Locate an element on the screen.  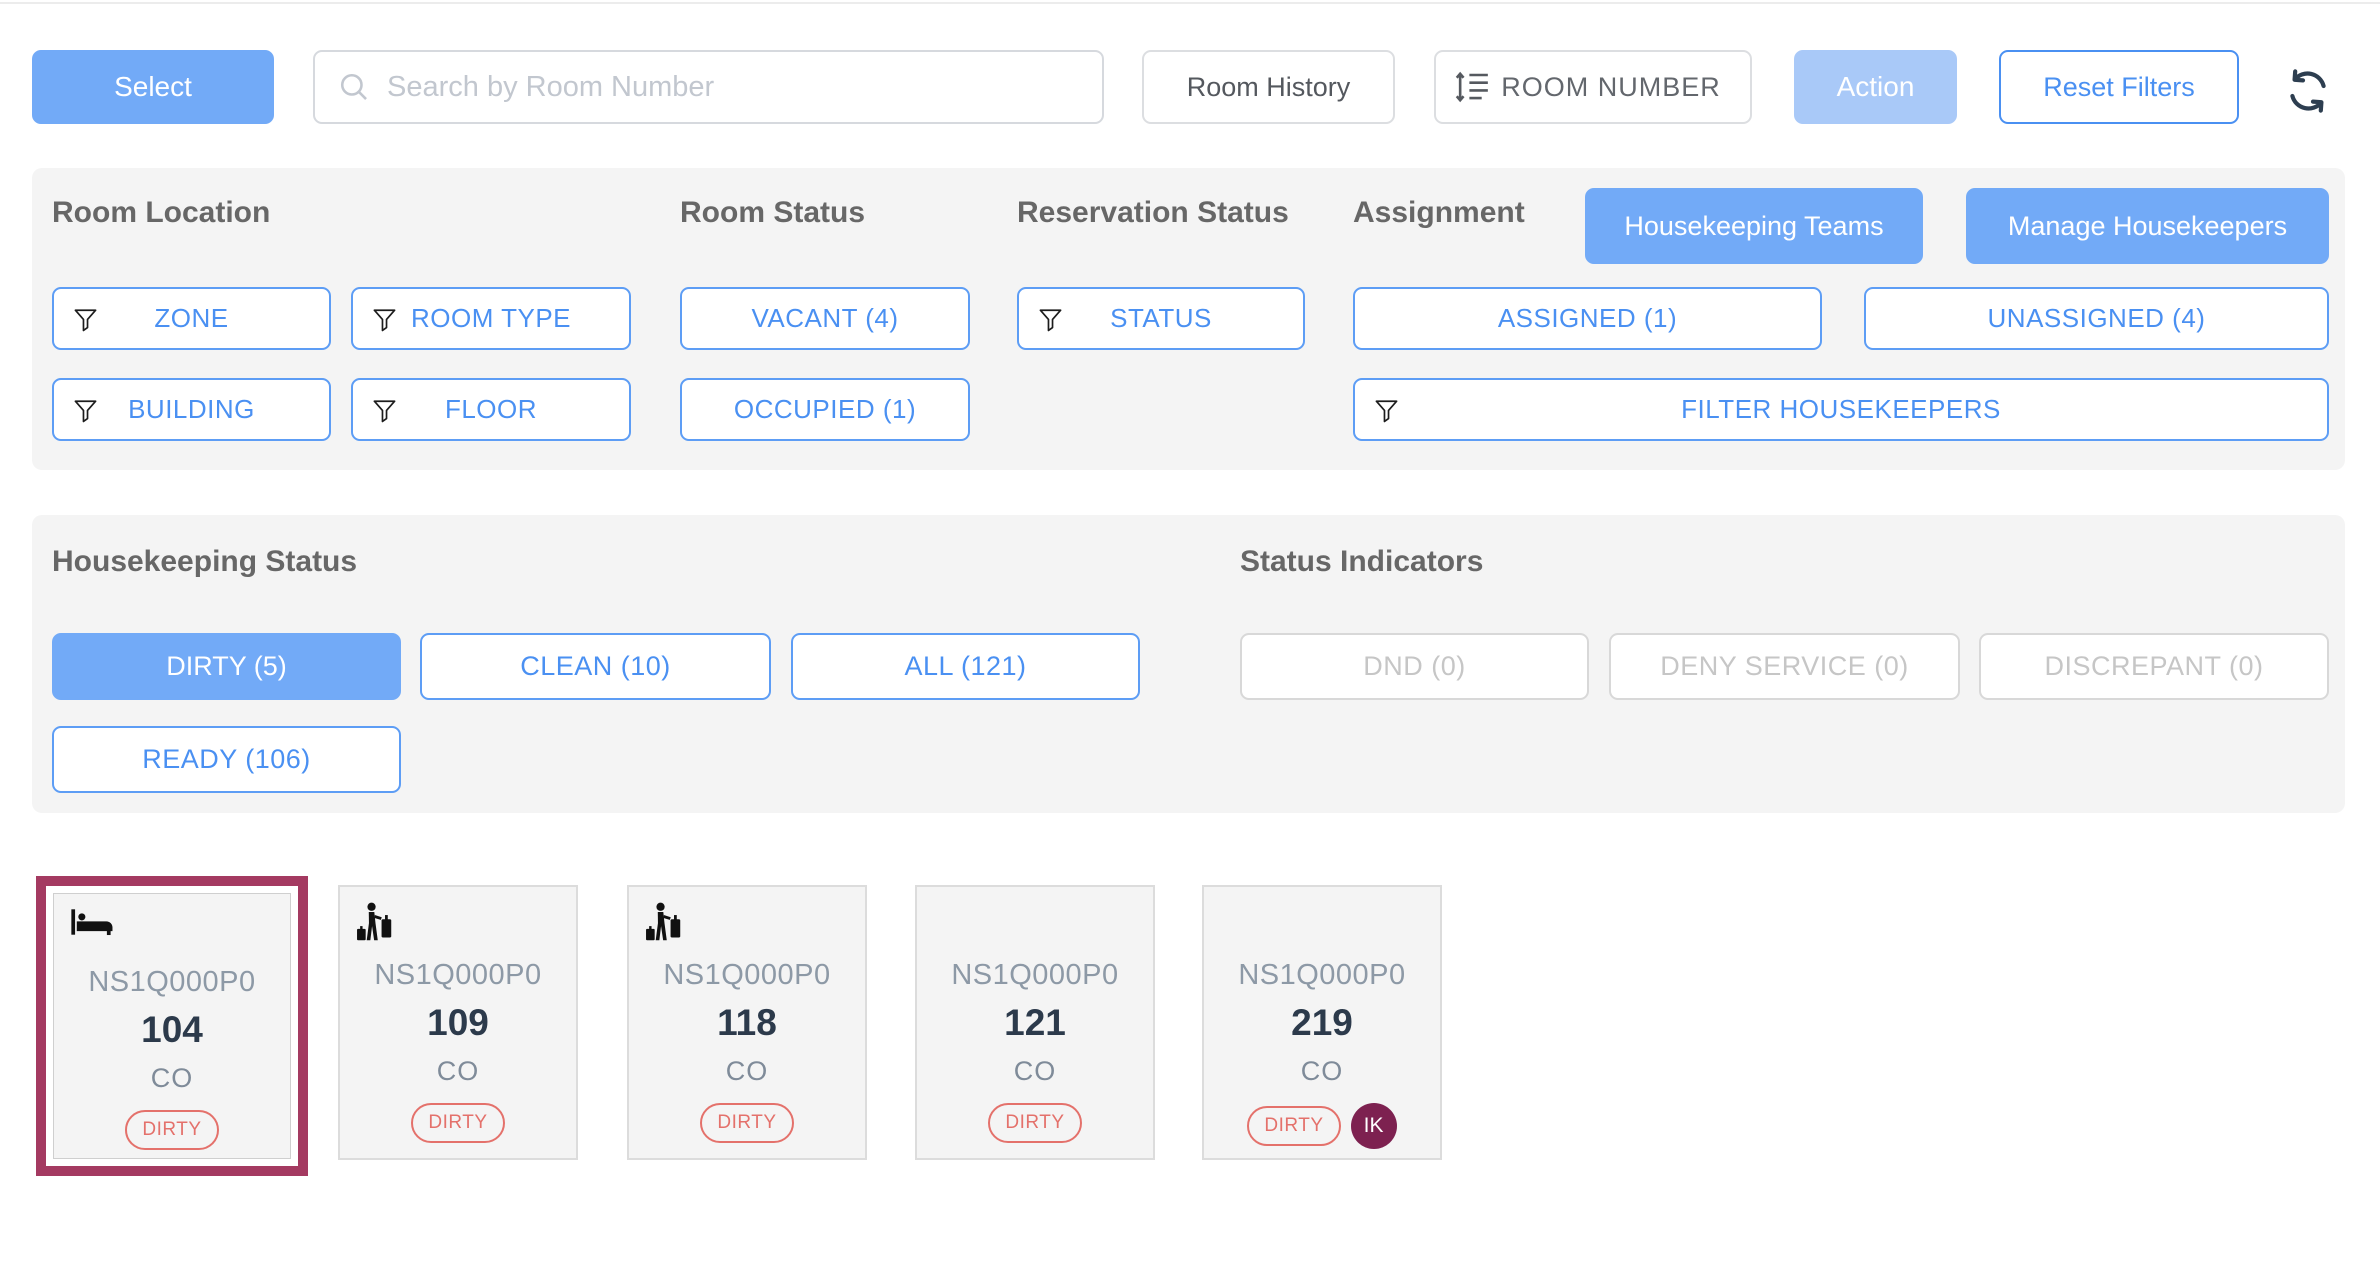
room-location-header: Room Location is located at coordinates (161, 212).